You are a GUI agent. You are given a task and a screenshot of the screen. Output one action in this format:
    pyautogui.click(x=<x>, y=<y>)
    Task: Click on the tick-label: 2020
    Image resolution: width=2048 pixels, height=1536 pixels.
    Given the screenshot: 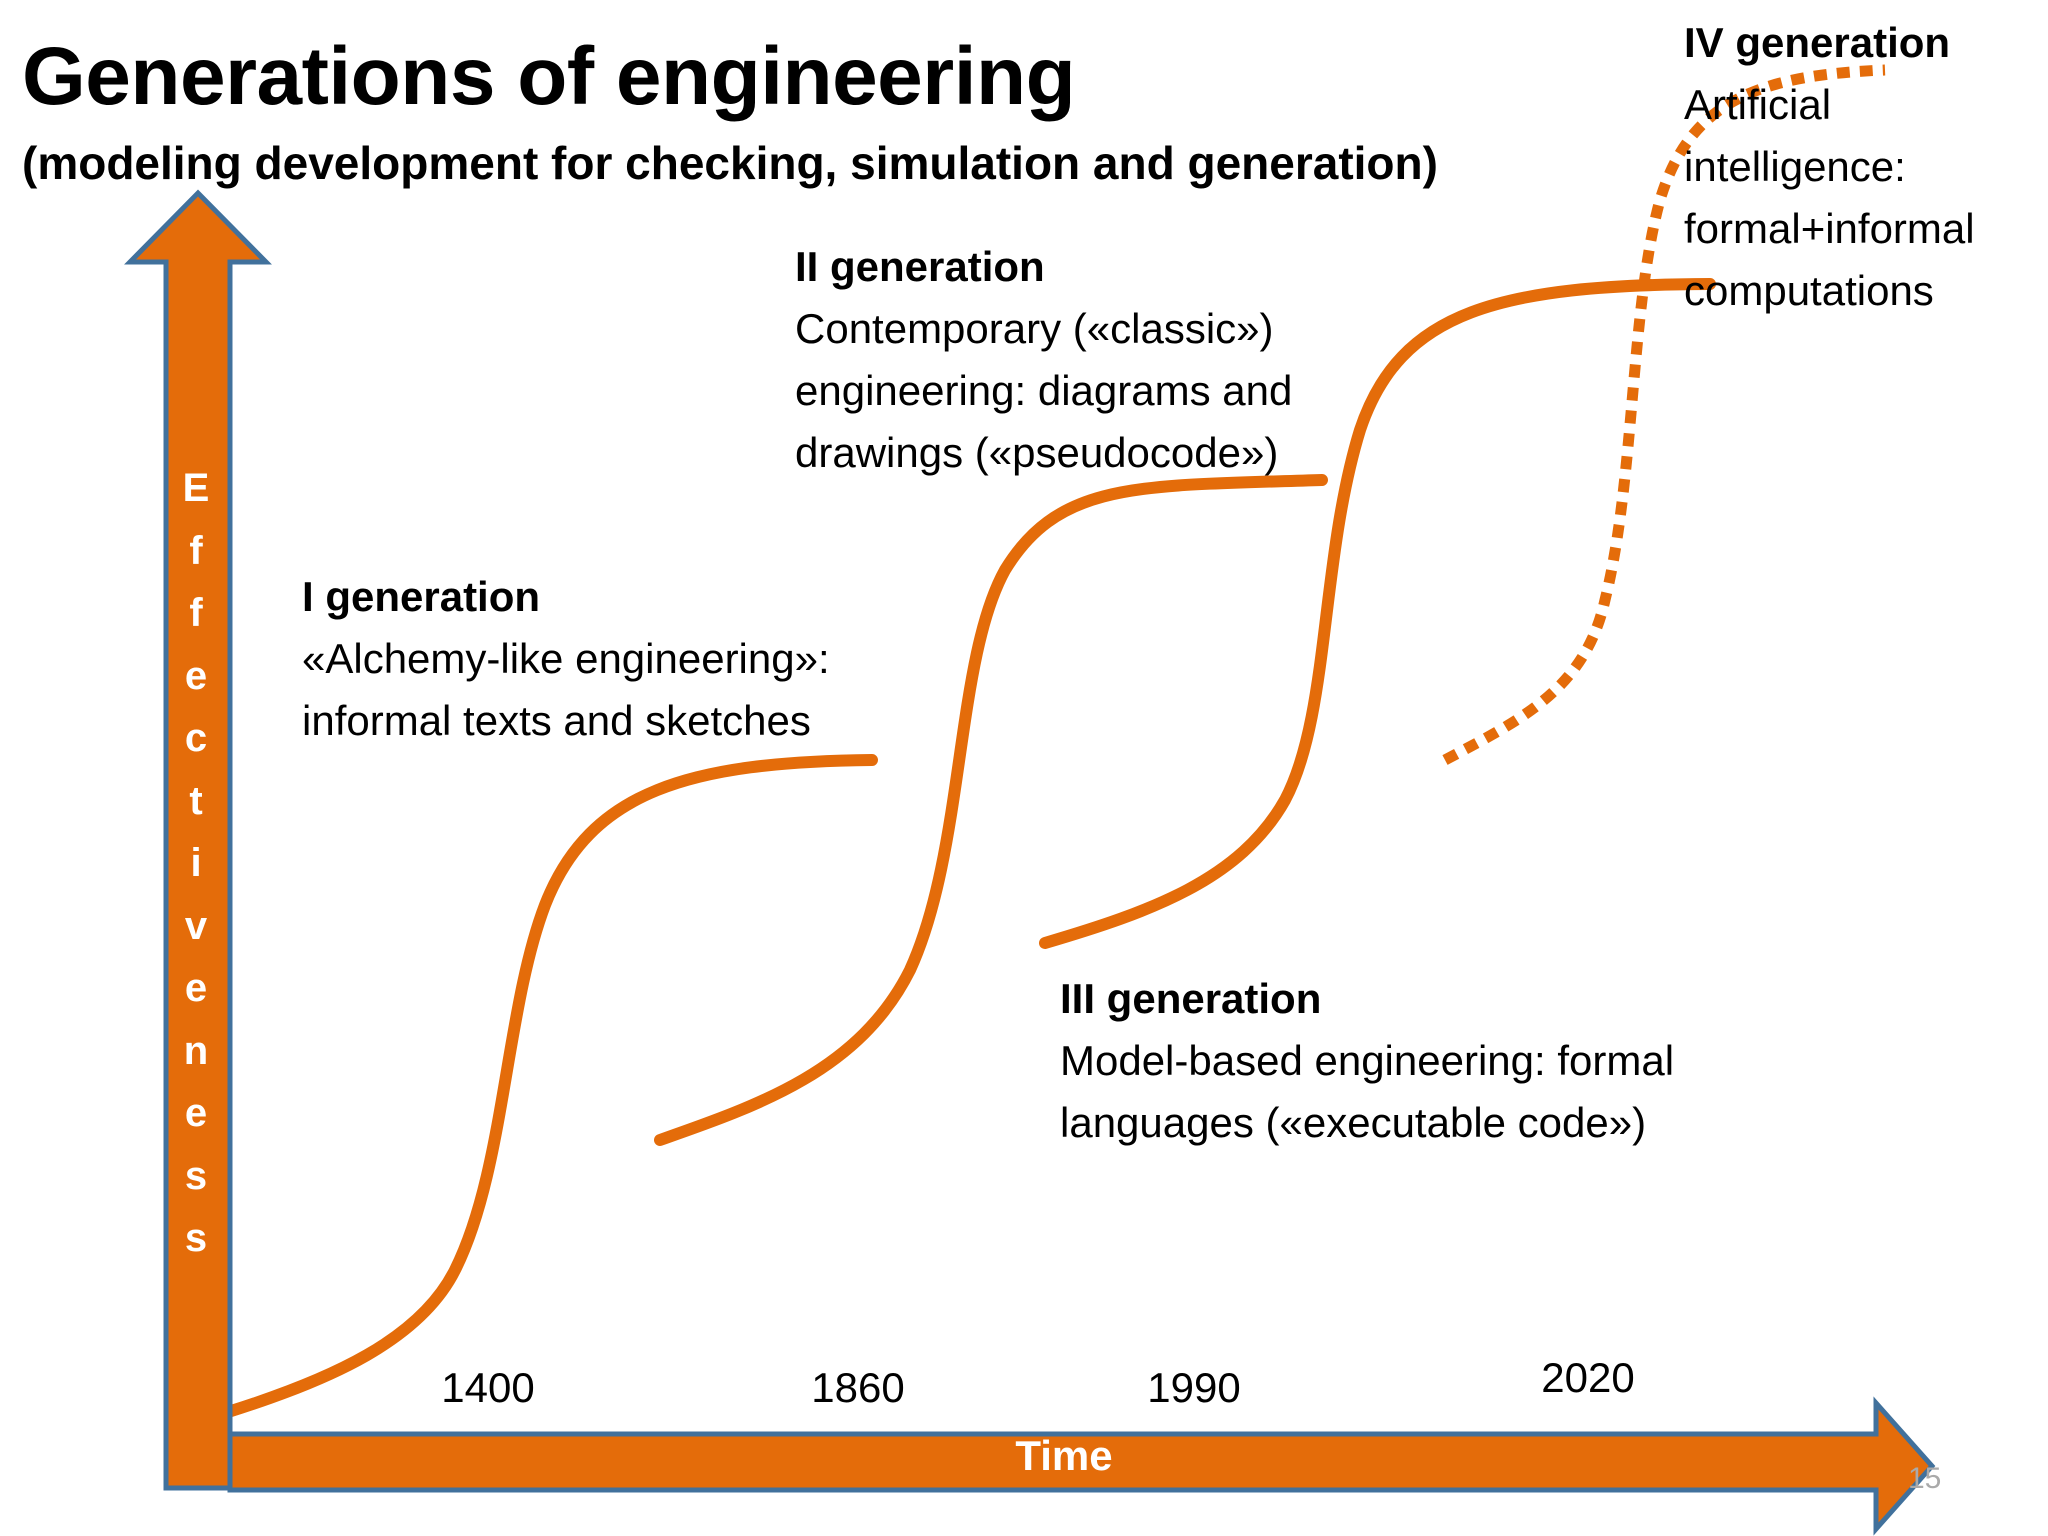 What is the action you would take?
    pyautogui.click(x=1588, y=1377)
    